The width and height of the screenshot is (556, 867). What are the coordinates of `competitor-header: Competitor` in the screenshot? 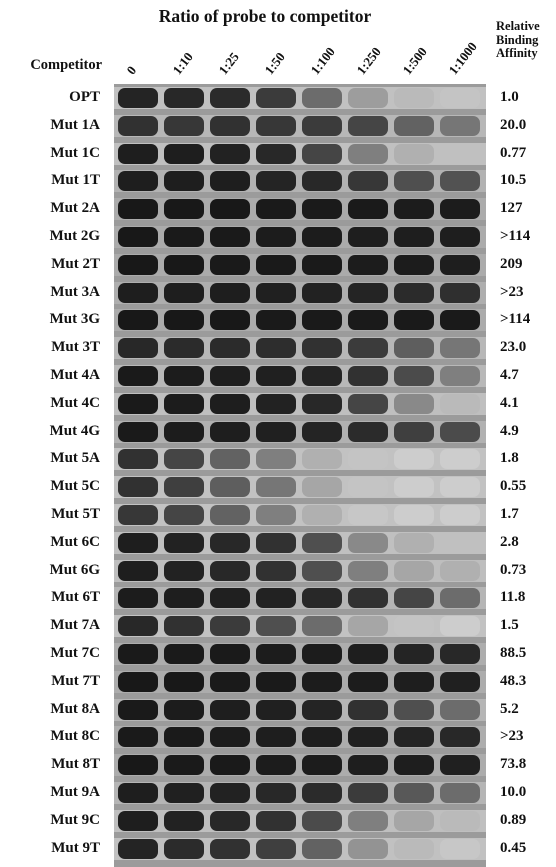 It's located at (66, 65).